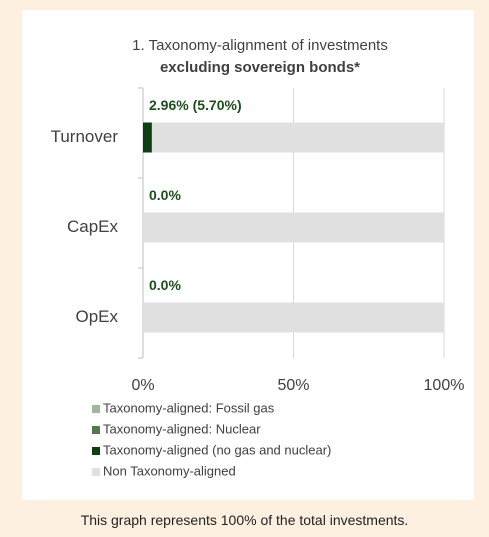  Describe the element at coordinates (217, 449) in the screenshot. I see `legend-label: Taxonomy-aligned (no gas and nuclear)` at that location.